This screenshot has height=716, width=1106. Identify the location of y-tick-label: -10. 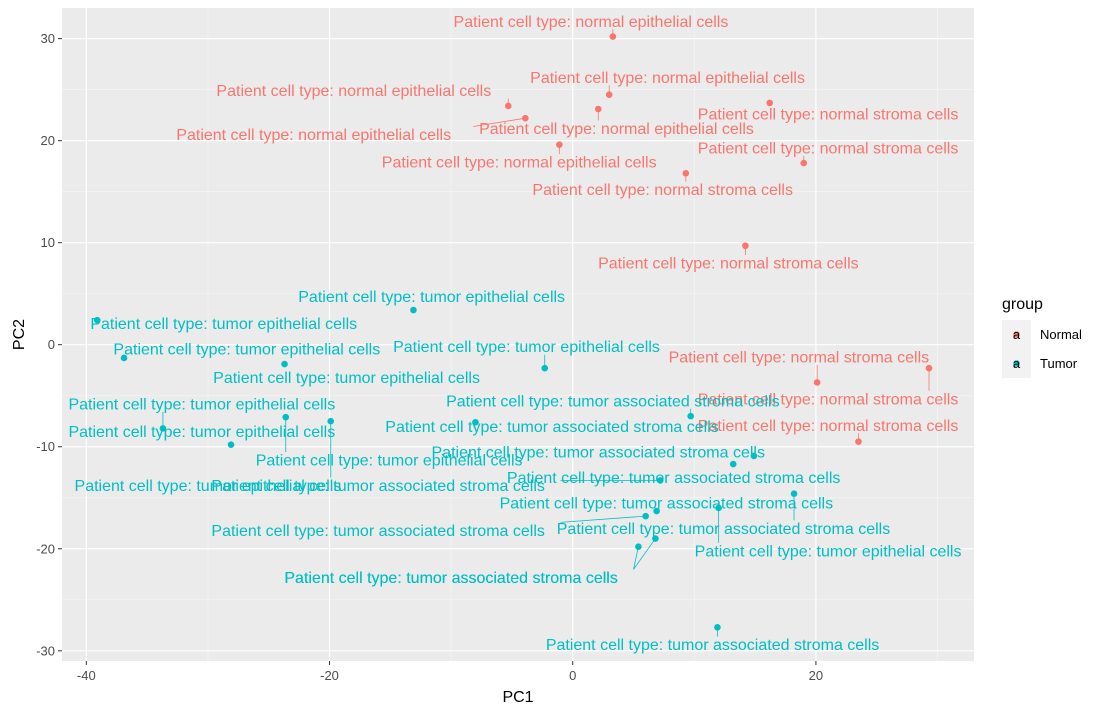
(45, 446).